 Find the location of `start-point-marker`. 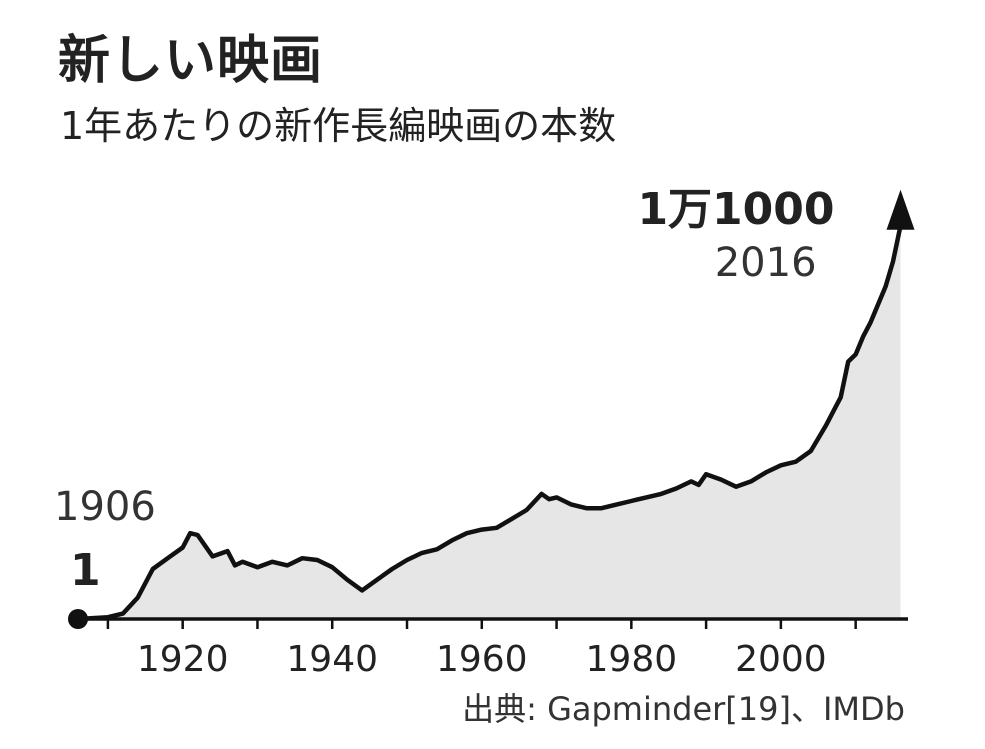

start-point-marker is located at coordinates (78, 619).